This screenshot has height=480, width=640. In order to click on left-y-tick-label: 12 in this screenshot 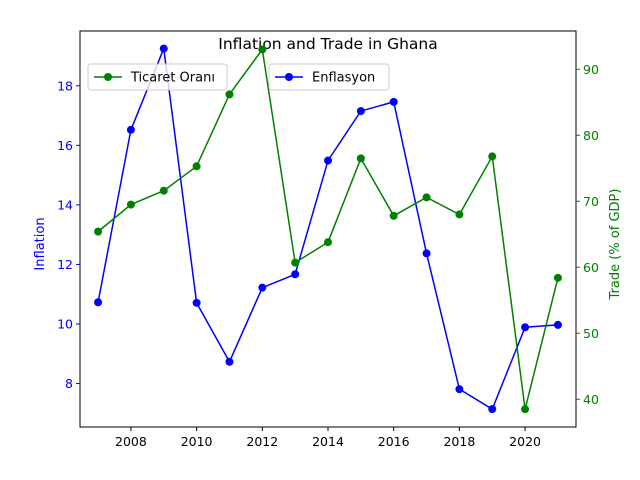, I will do `click(65, 264)`.